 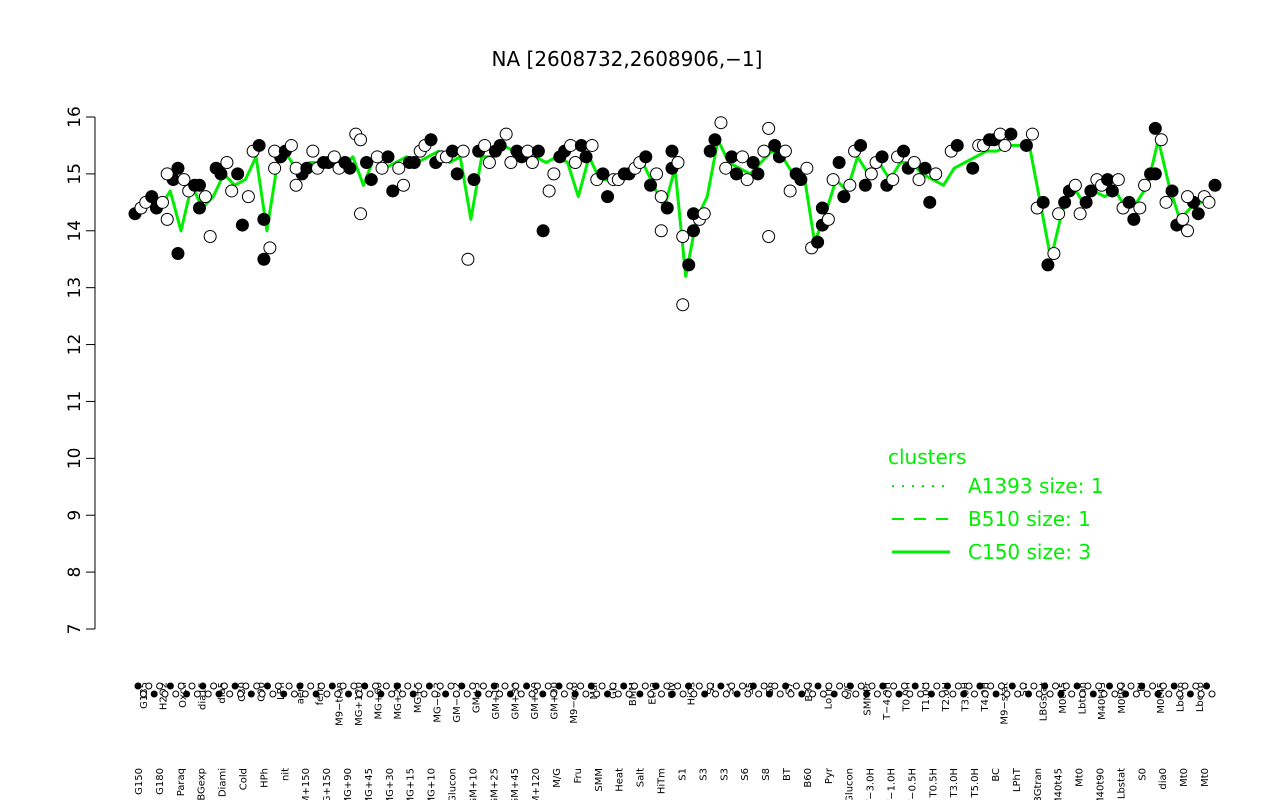 What do you see at coordinates (1121, 783) in the screenshot?
I see `x-tick-label: Lbstat` at bounding box center [1121, 783].